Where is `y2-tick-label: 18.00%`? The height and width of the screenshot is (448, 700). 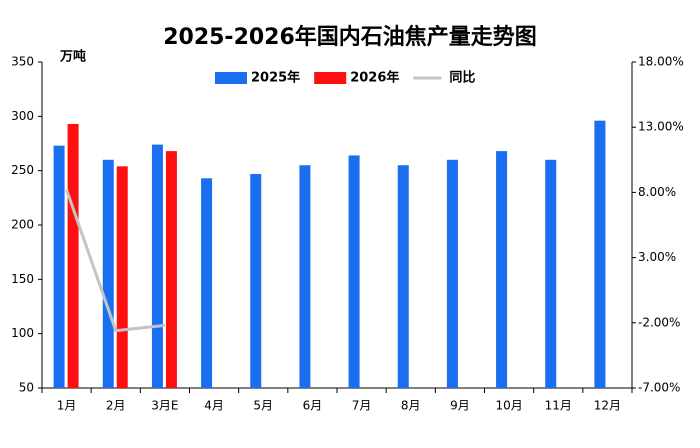
y2-tick-label: 18.00% is located at coordinates (661, 62).